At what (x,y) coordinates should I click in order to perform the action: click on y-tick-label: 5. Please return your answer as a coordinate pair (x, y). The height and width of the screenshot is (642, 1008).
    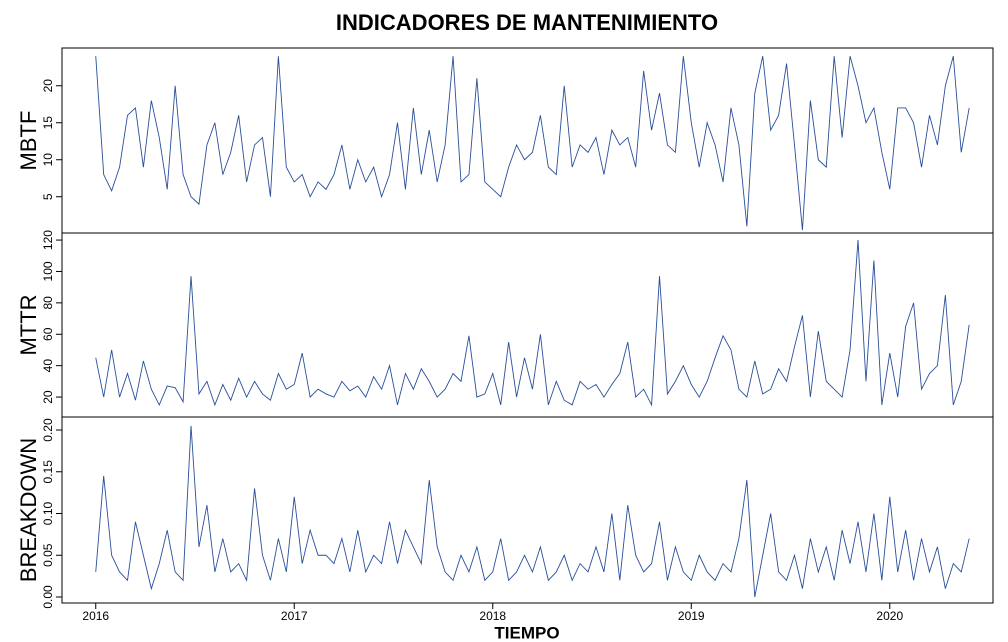
    Looking at the image, I should click on (48, 196).